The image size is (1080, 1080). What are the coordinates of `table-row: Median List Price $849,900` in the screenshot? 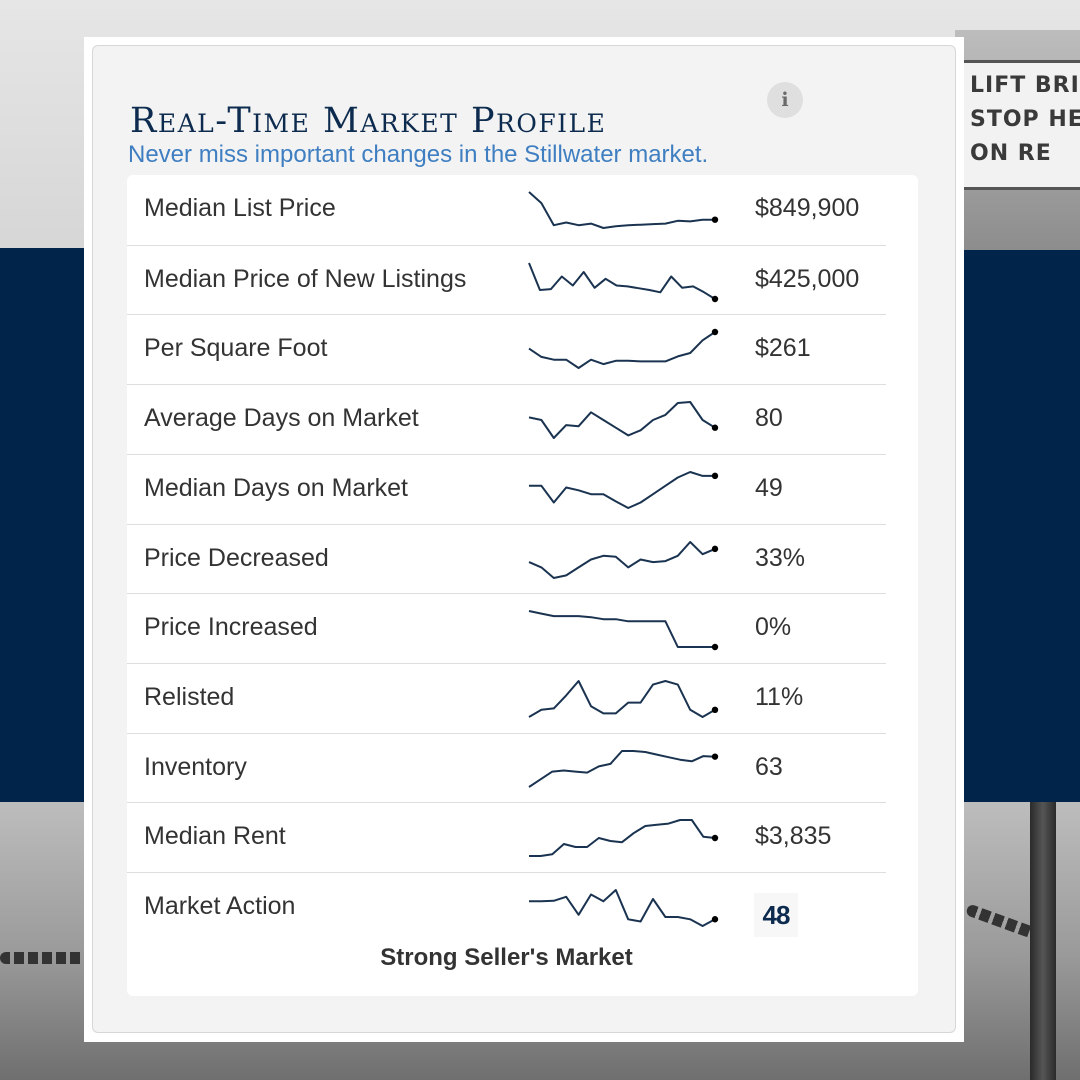 It's located at (506, 210).